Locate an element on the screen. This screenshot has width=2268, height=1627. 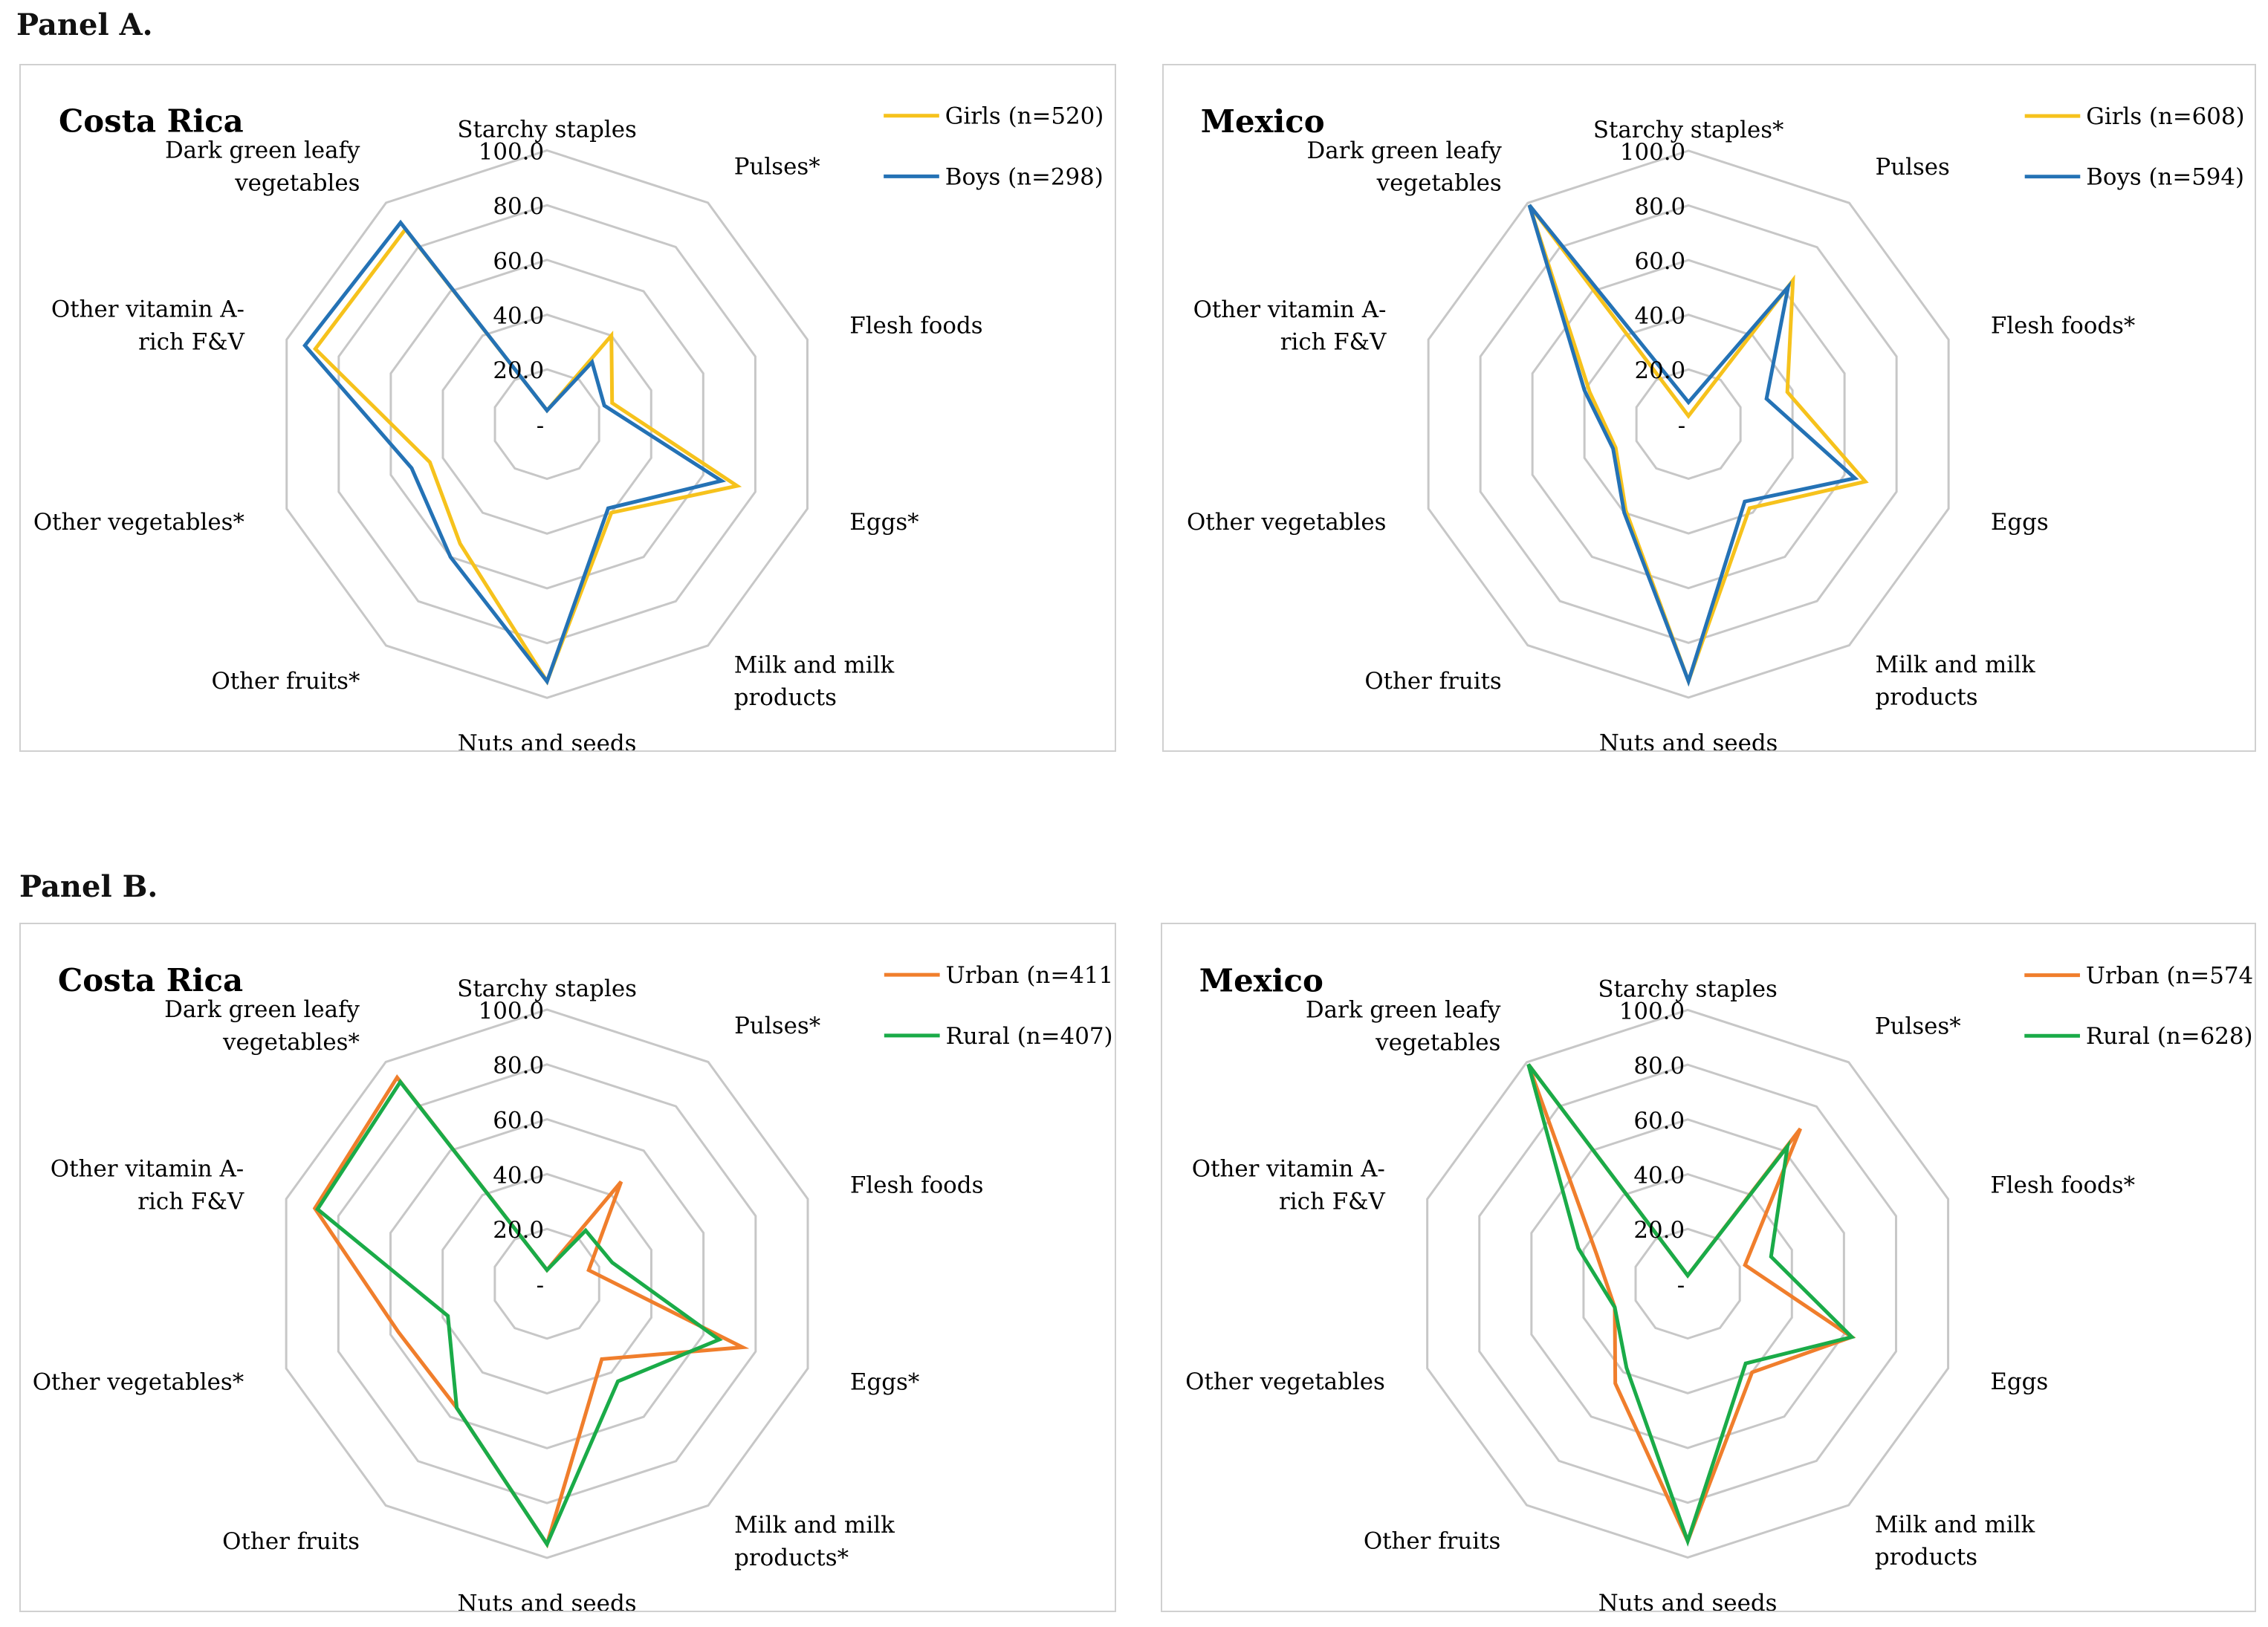
axis-label-dark-green-leafy-vegetables: Dark green leafy vegetables* is located at coordinates (262, 1026).